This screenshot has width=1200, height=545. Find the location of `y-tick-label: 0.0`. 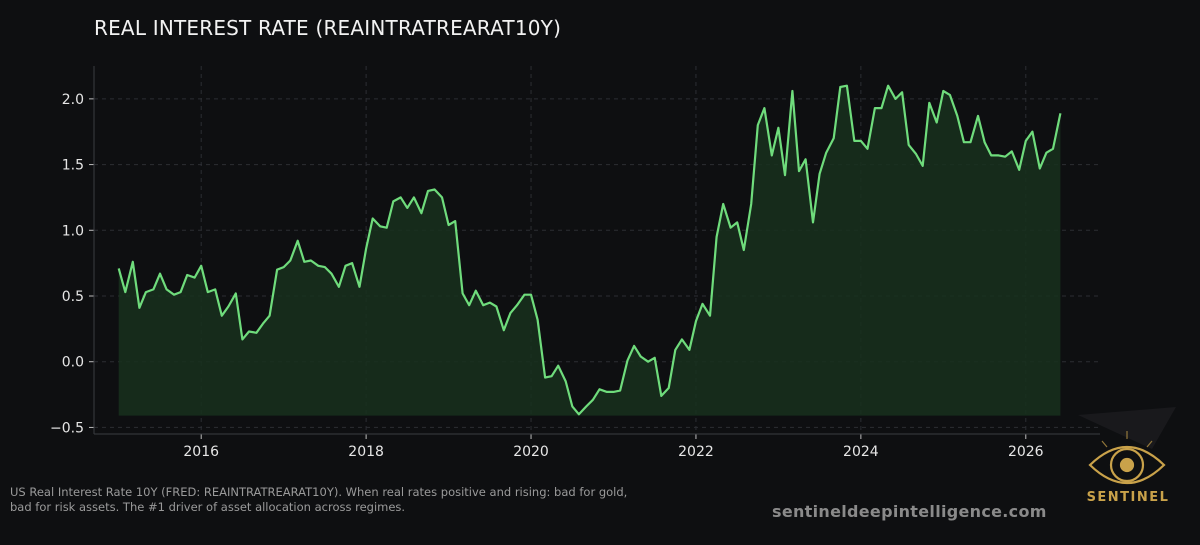

y-tick-label: 0.0 is located at coordinates (73, 363).